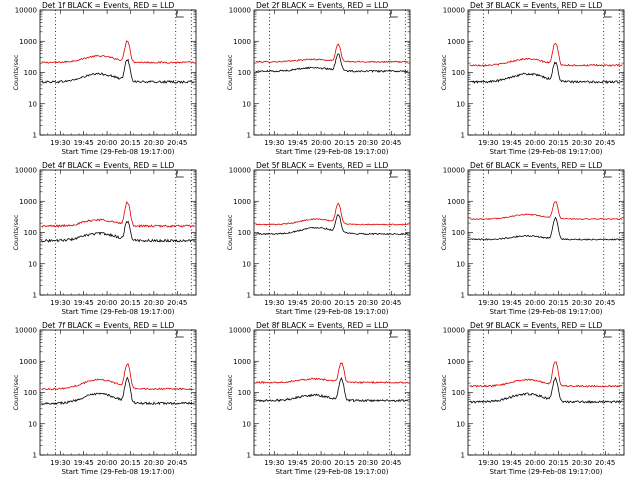 This screenshot has height=485, width=640. I want to click on panel-title: Det 1f BLACK = Events, RED = LLD, so click(108, 5).